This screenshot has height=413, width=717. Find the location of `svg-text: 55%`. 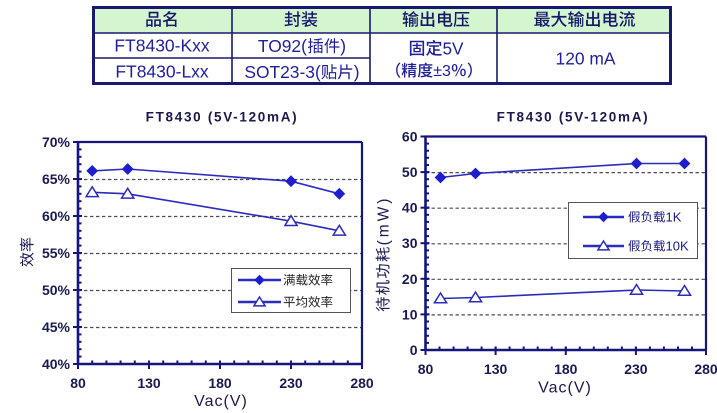

svg-text: 55% is located at coordinates (56, 253).